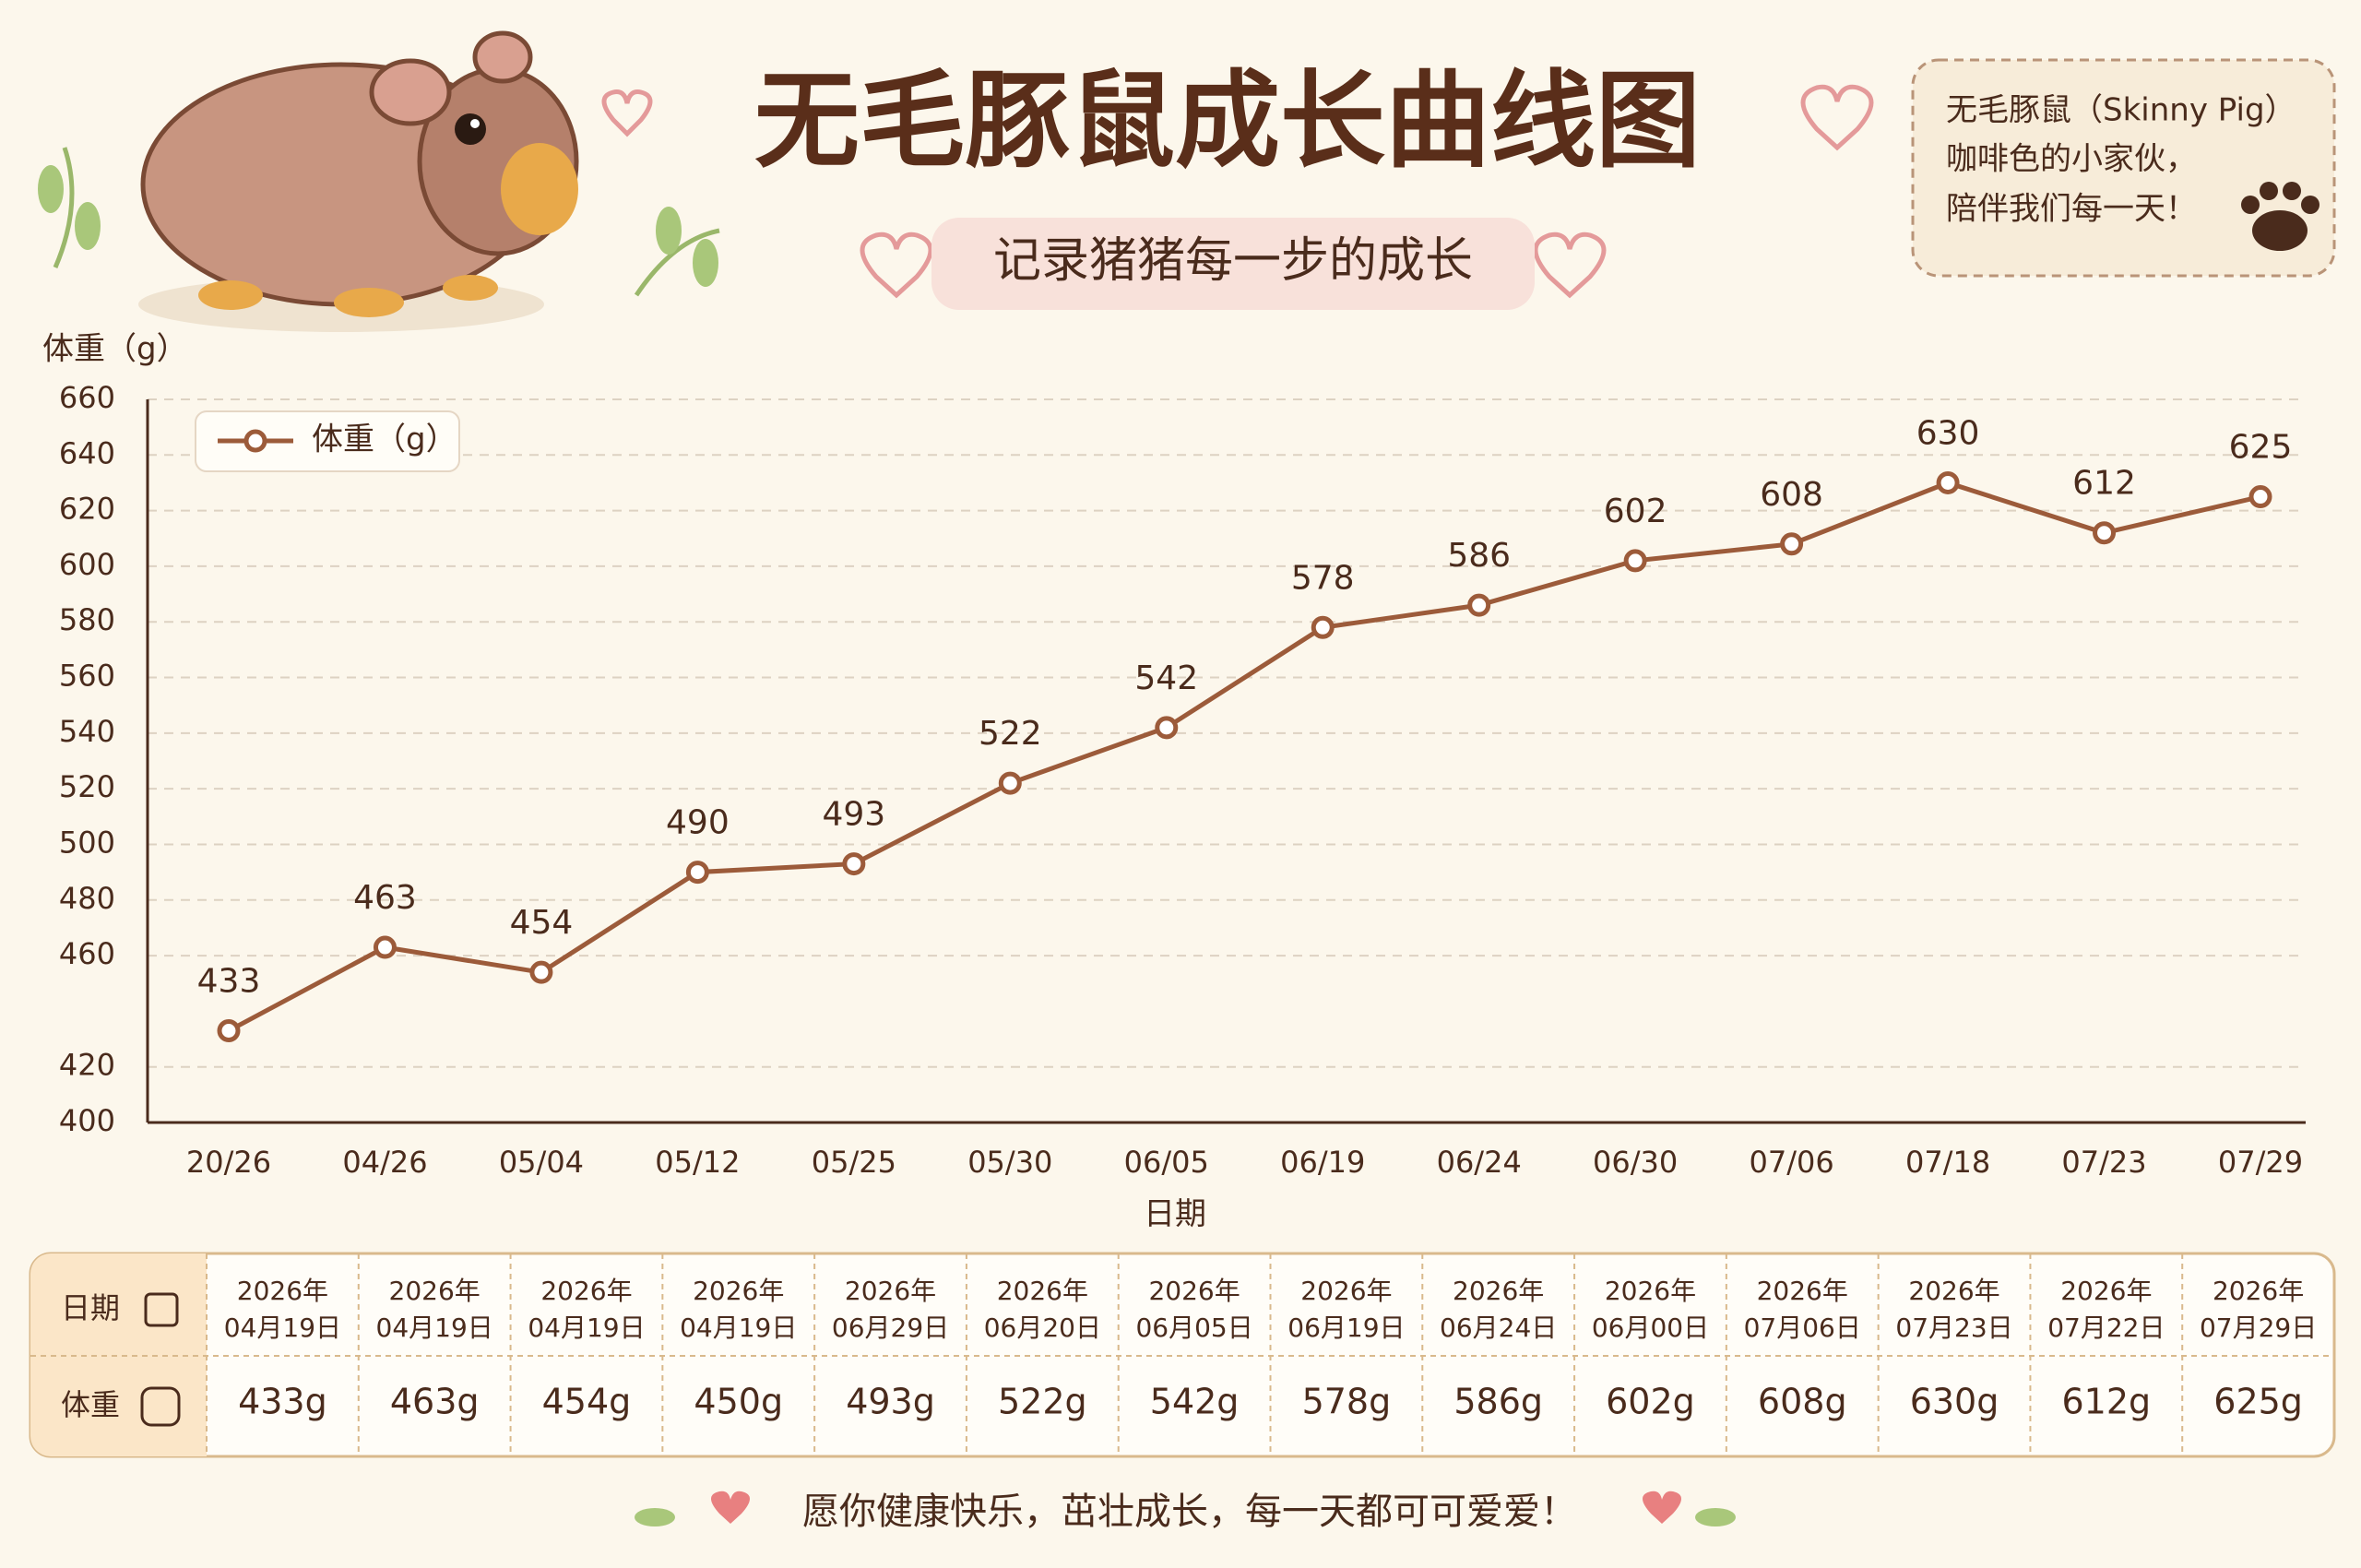 The image size is (2361, 1568). What do you see at coordinates (1791, 495) in the screenshot?
I see `data-label: 608` at bounding box center [1791, 495].